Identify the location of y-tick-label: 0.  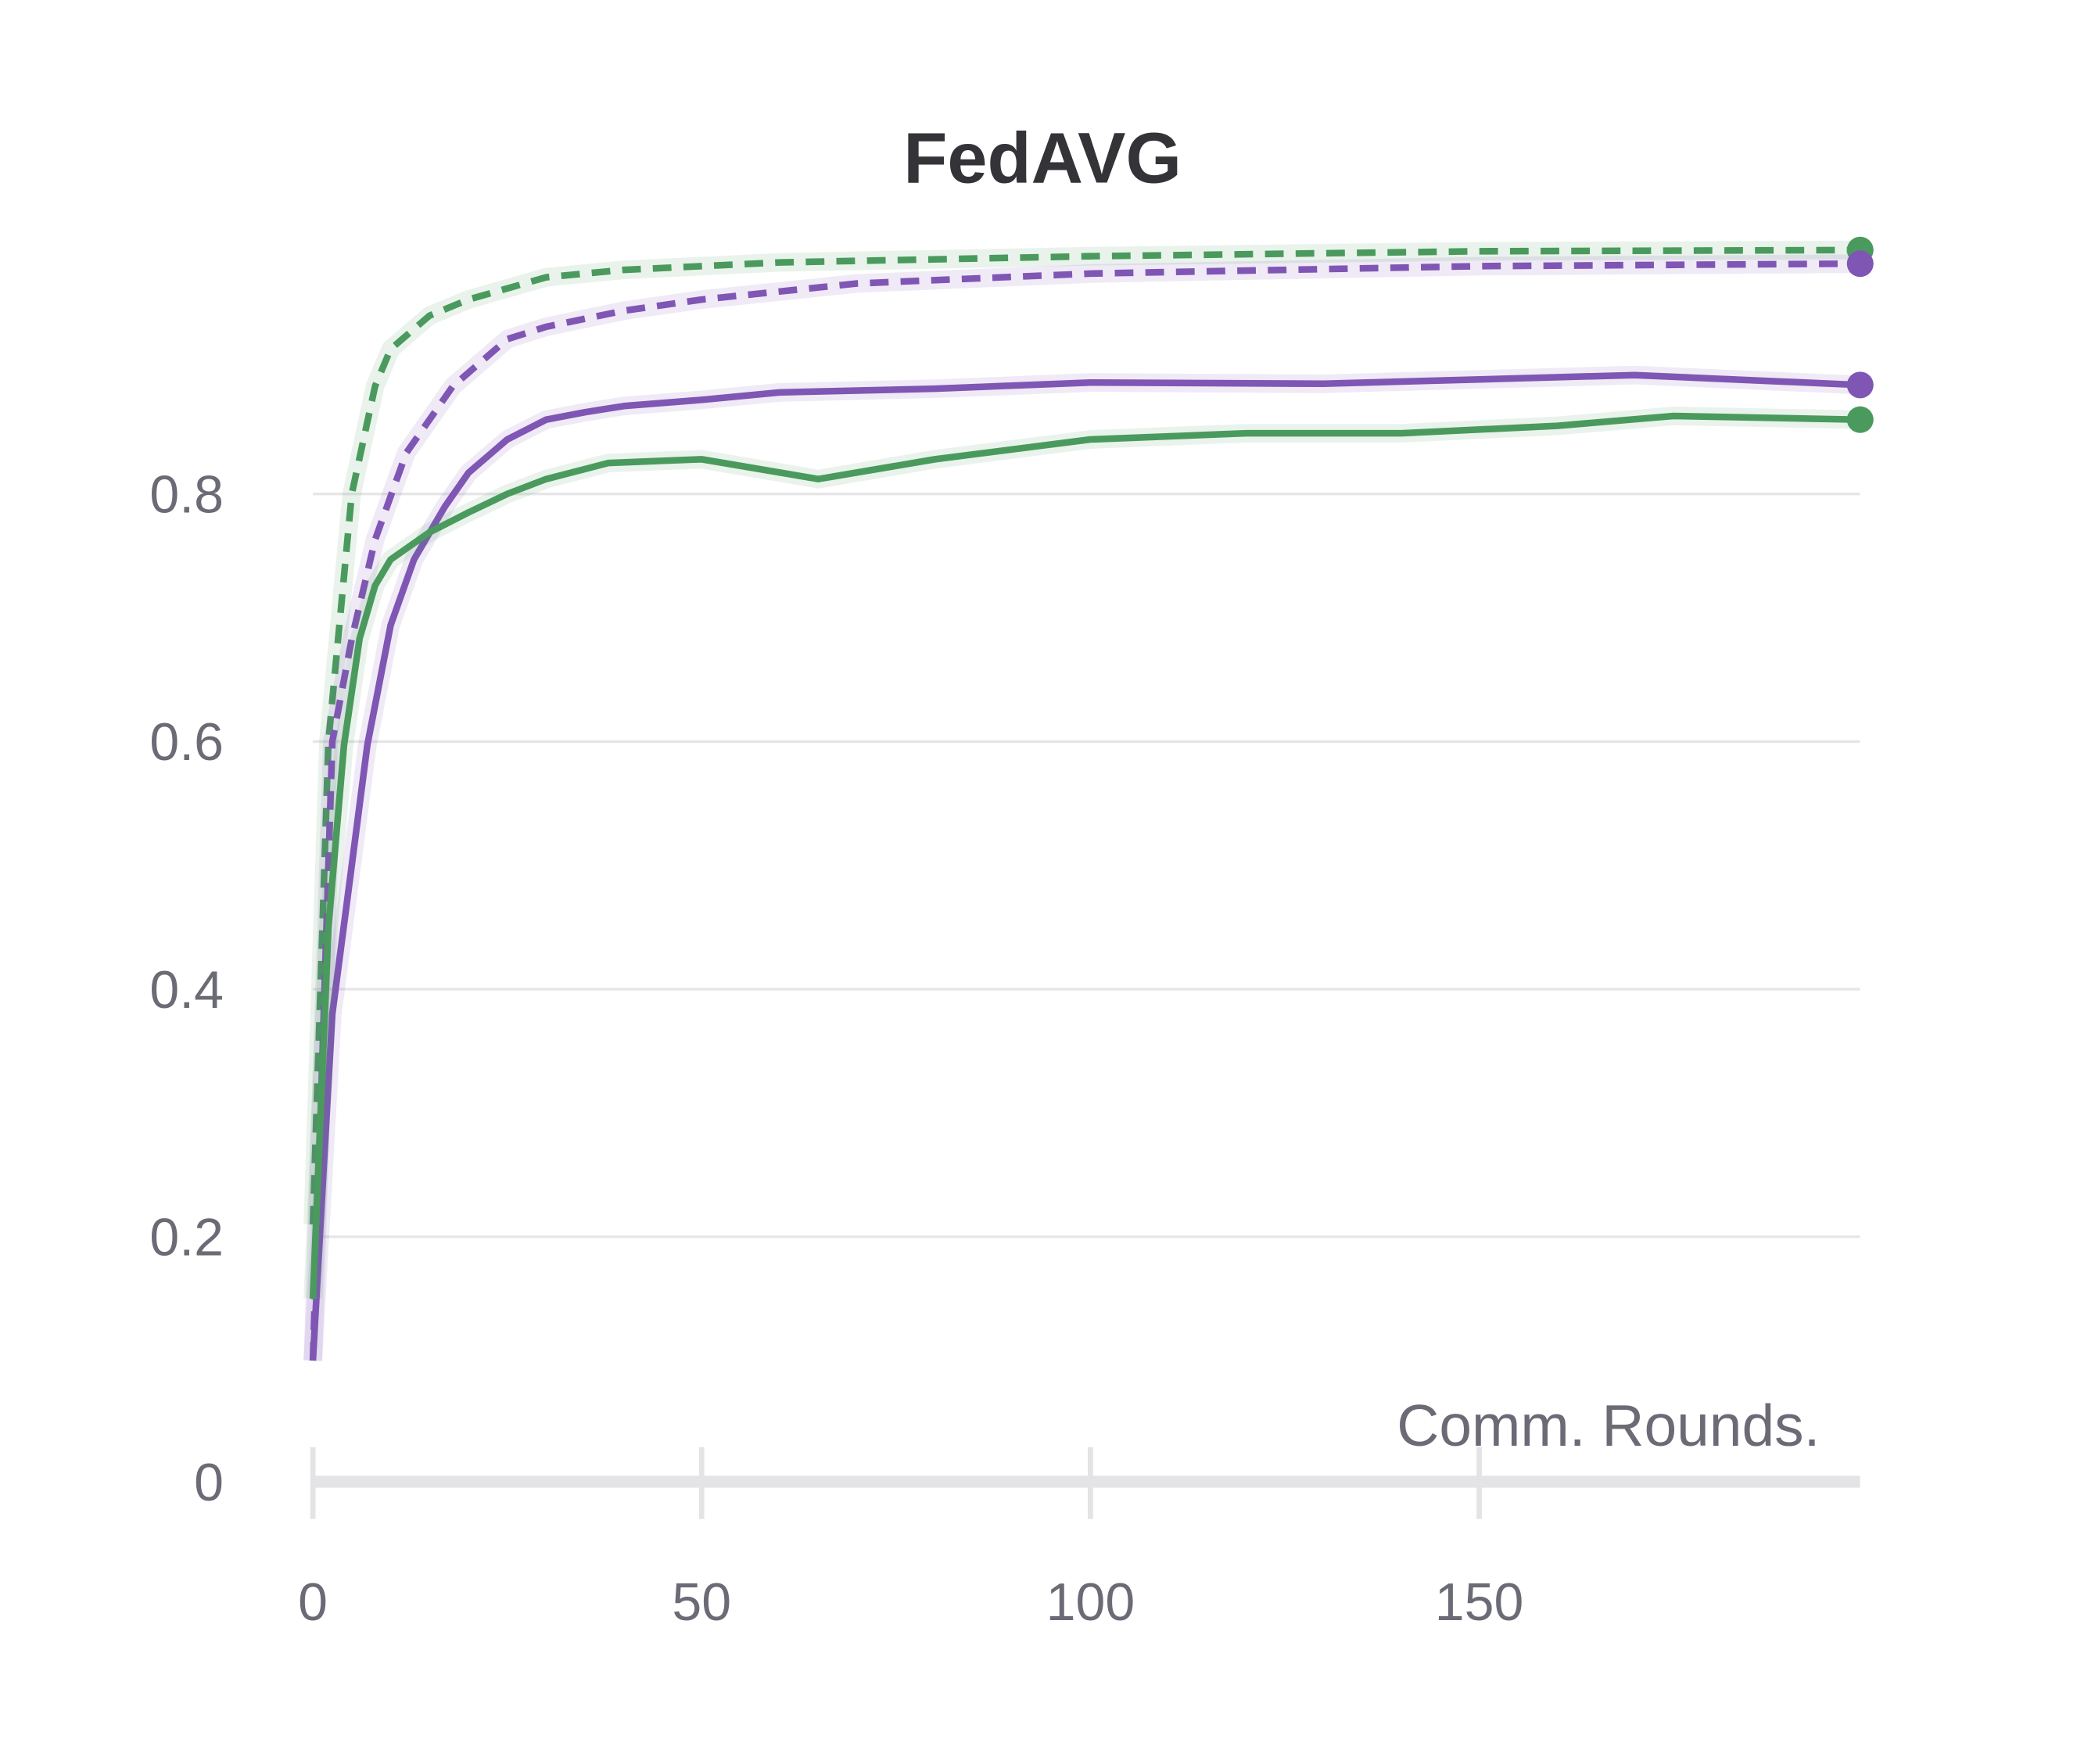
(209, 1483).